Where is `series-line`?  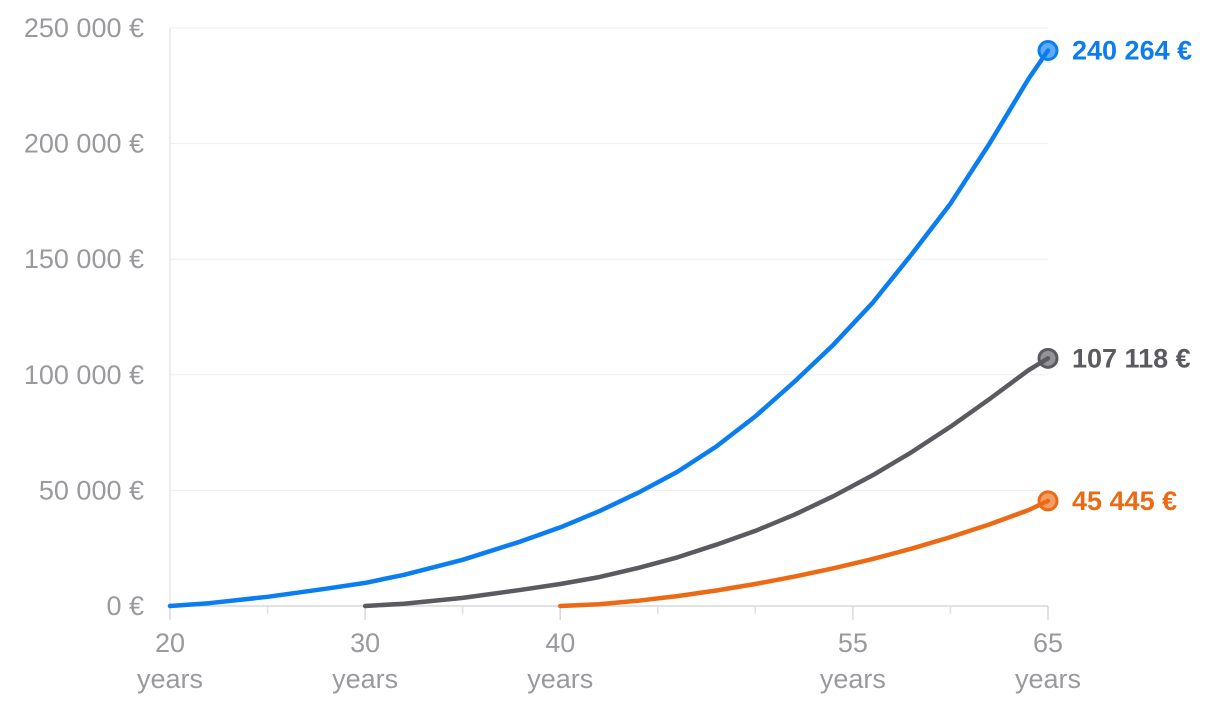 series-line is located at coordinates (804, 553).